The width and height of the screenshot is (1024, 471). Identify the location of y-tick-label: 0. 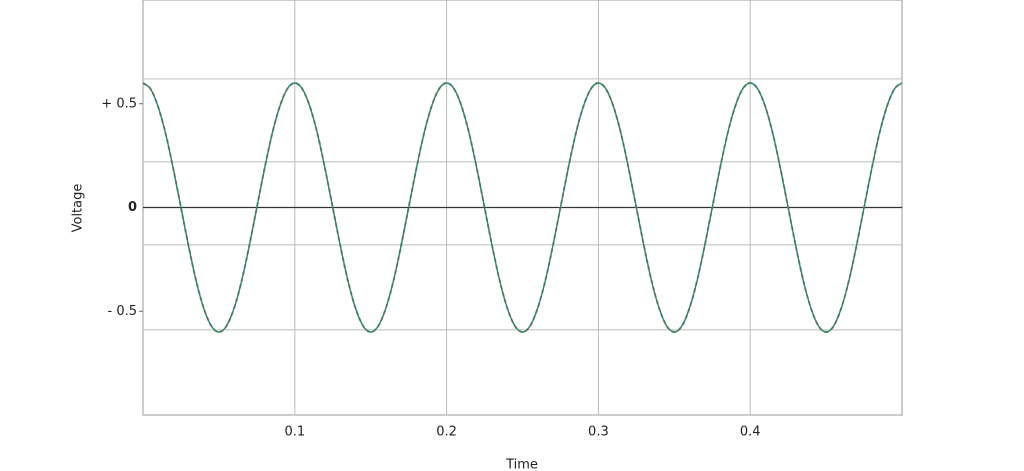
(132, 207).